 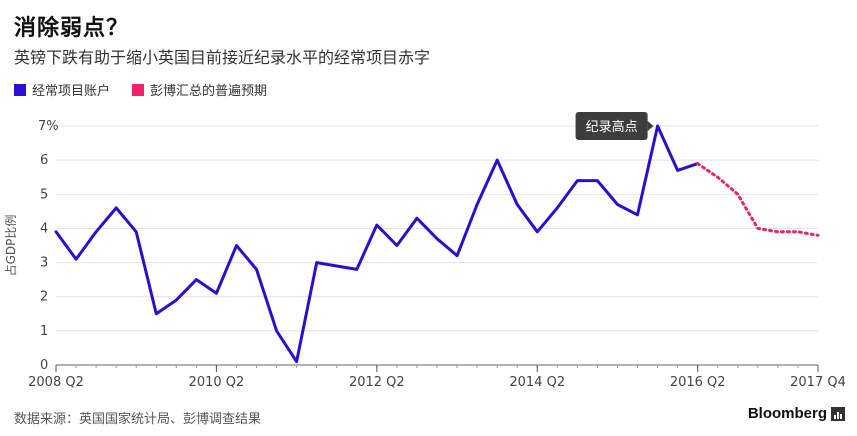 What do you see at coordinates (44, 194) in the screenshot?
I see `y-tick-label: 5` at bounding box center [44, 194].